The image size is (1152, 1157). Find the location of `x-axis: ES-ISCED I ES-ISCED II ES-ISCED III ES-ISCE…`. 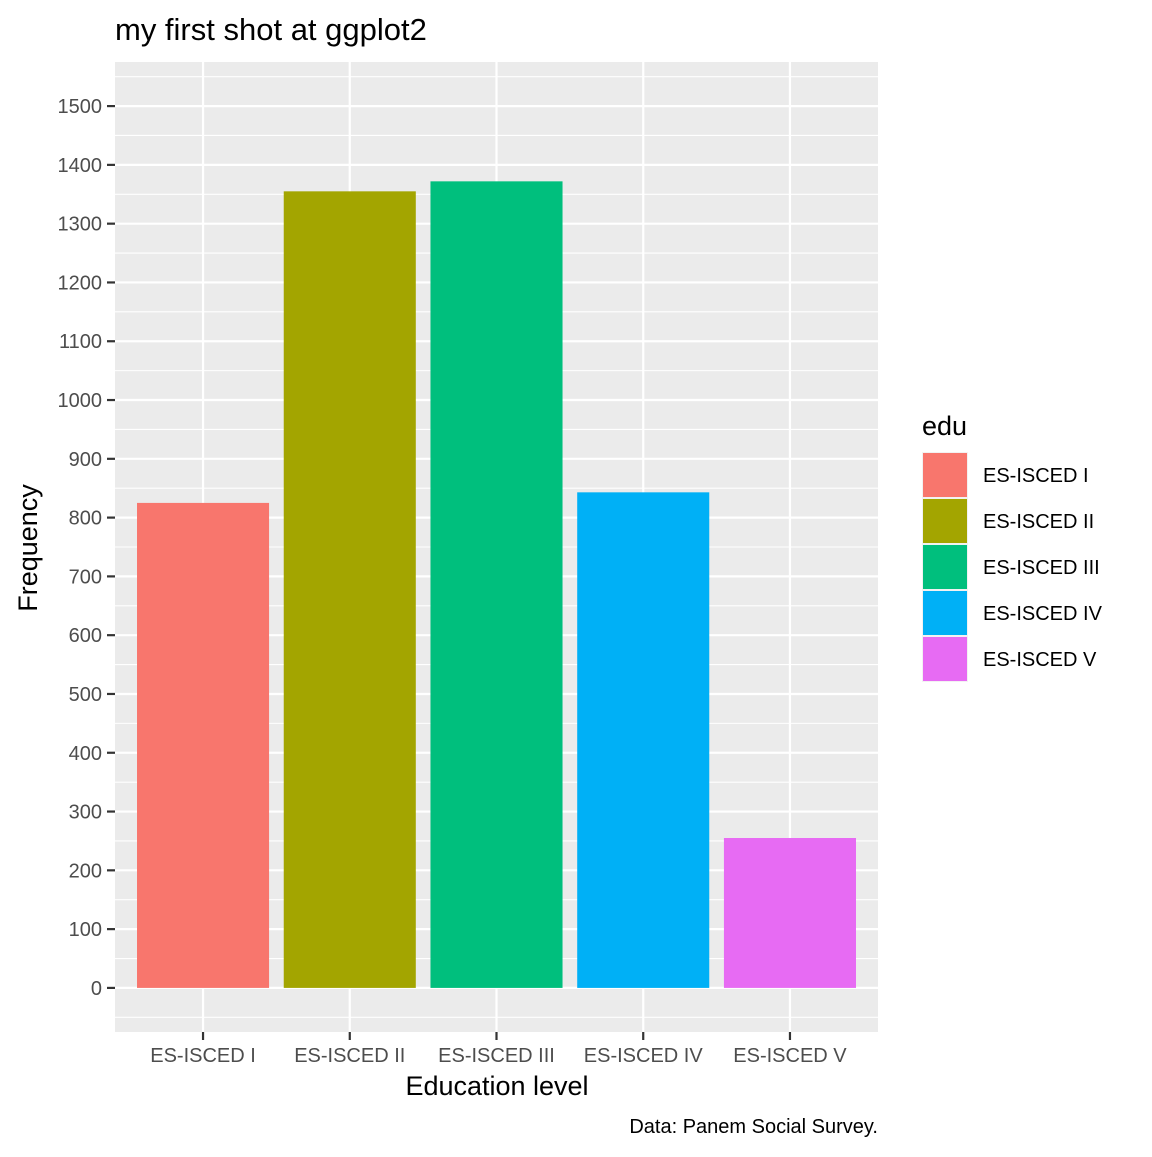

x-axis: ES-ISCED I ES-ISCED II ES-ISCED III ES-ISCE… is located at coordinates (498, 1049).